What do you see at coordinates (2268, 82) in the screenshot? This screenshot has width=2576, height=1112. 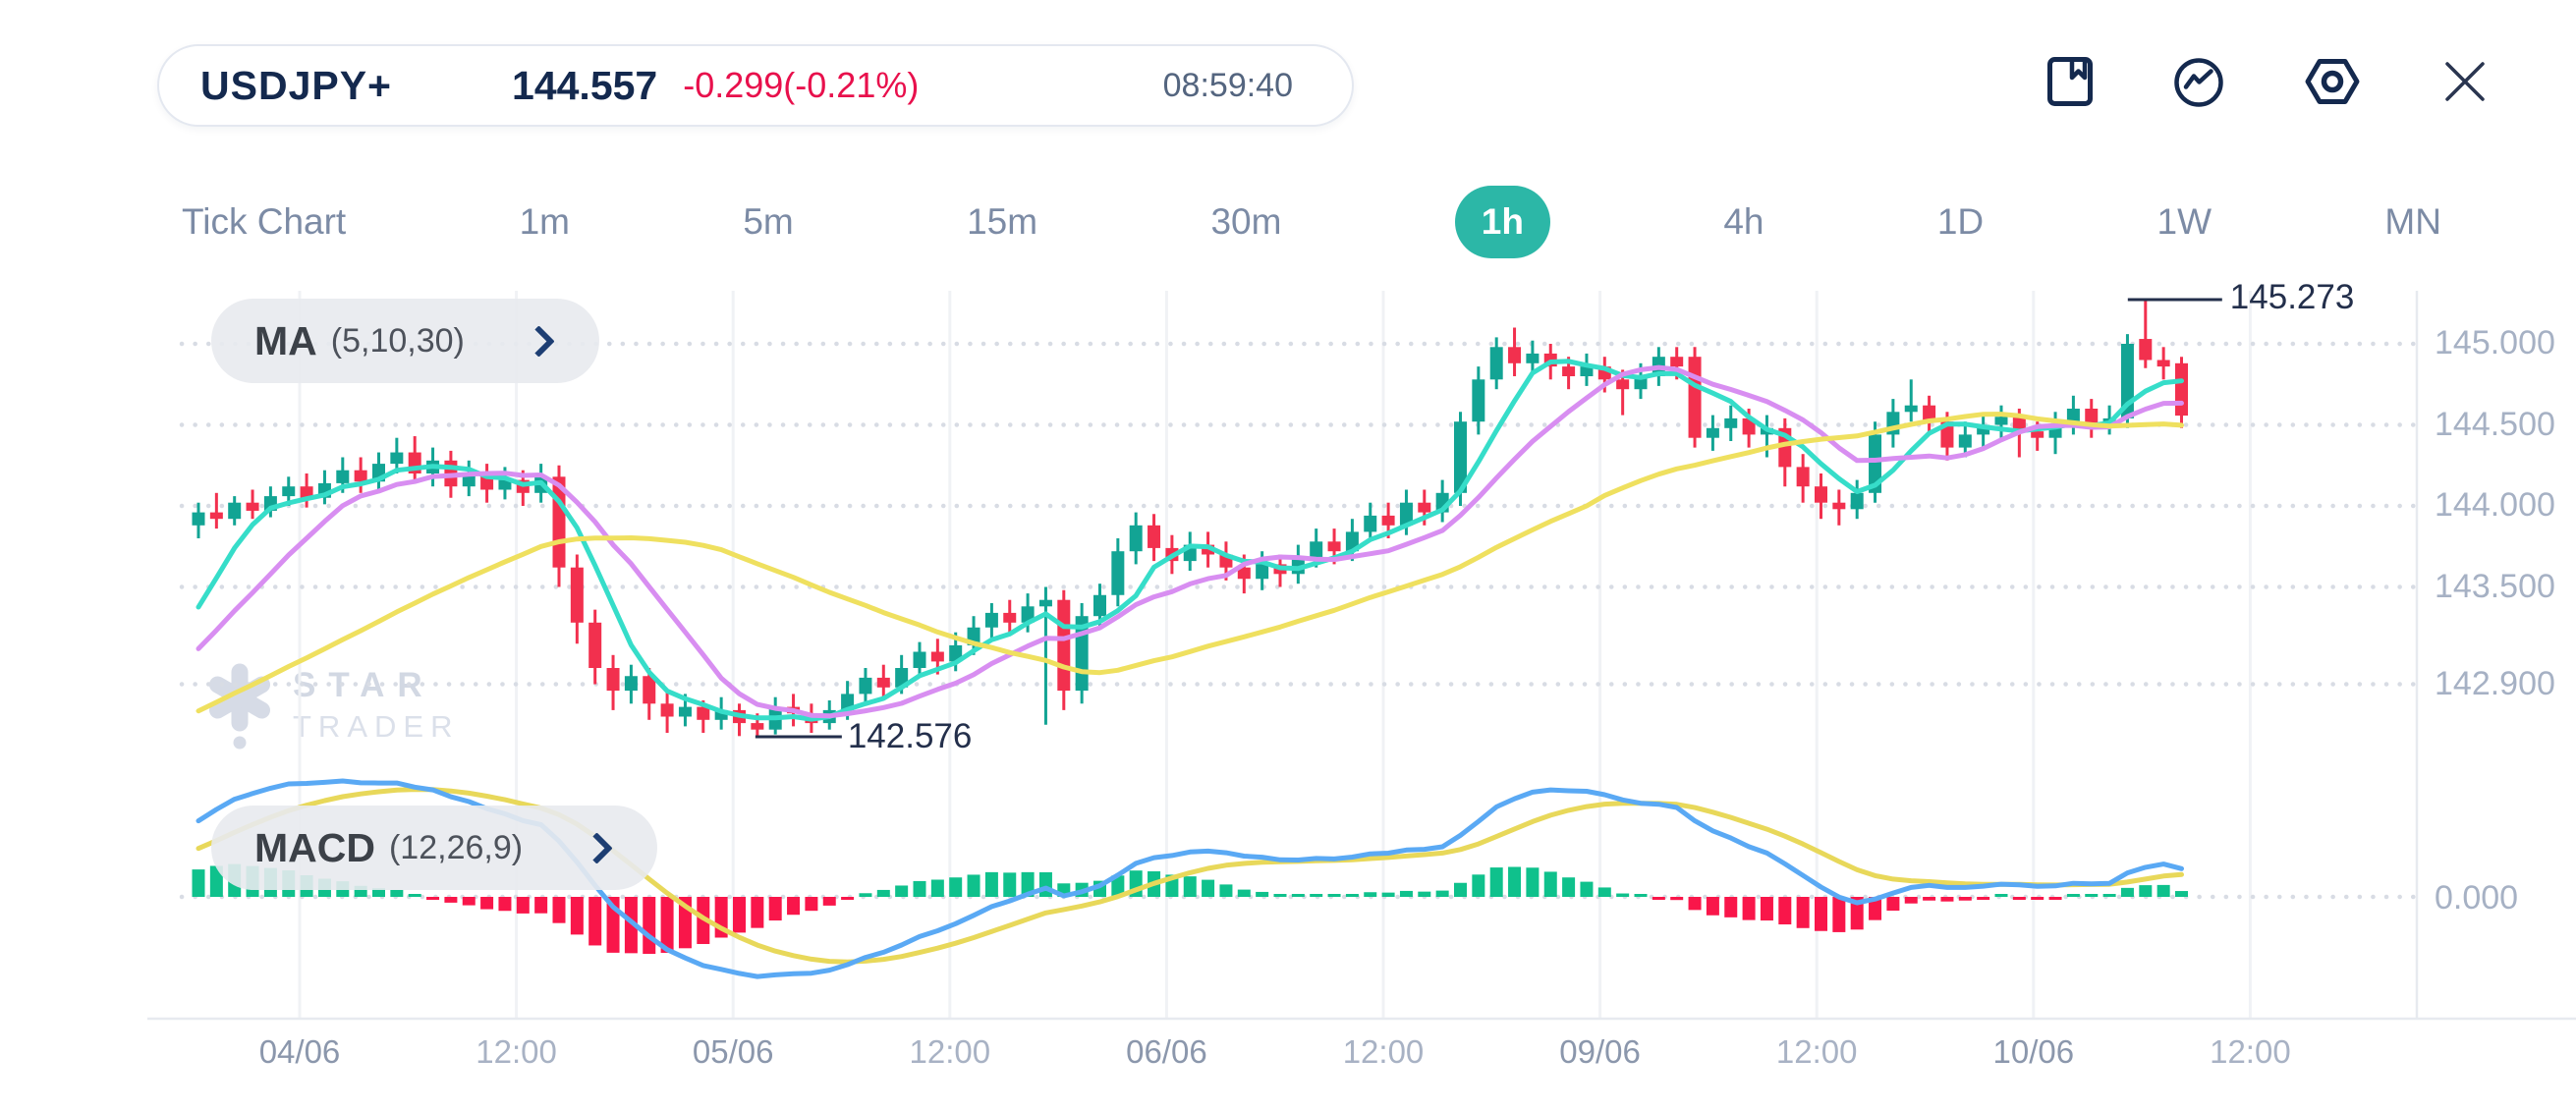 I see `chart-toolbar` at bounding box center [2268, 82].